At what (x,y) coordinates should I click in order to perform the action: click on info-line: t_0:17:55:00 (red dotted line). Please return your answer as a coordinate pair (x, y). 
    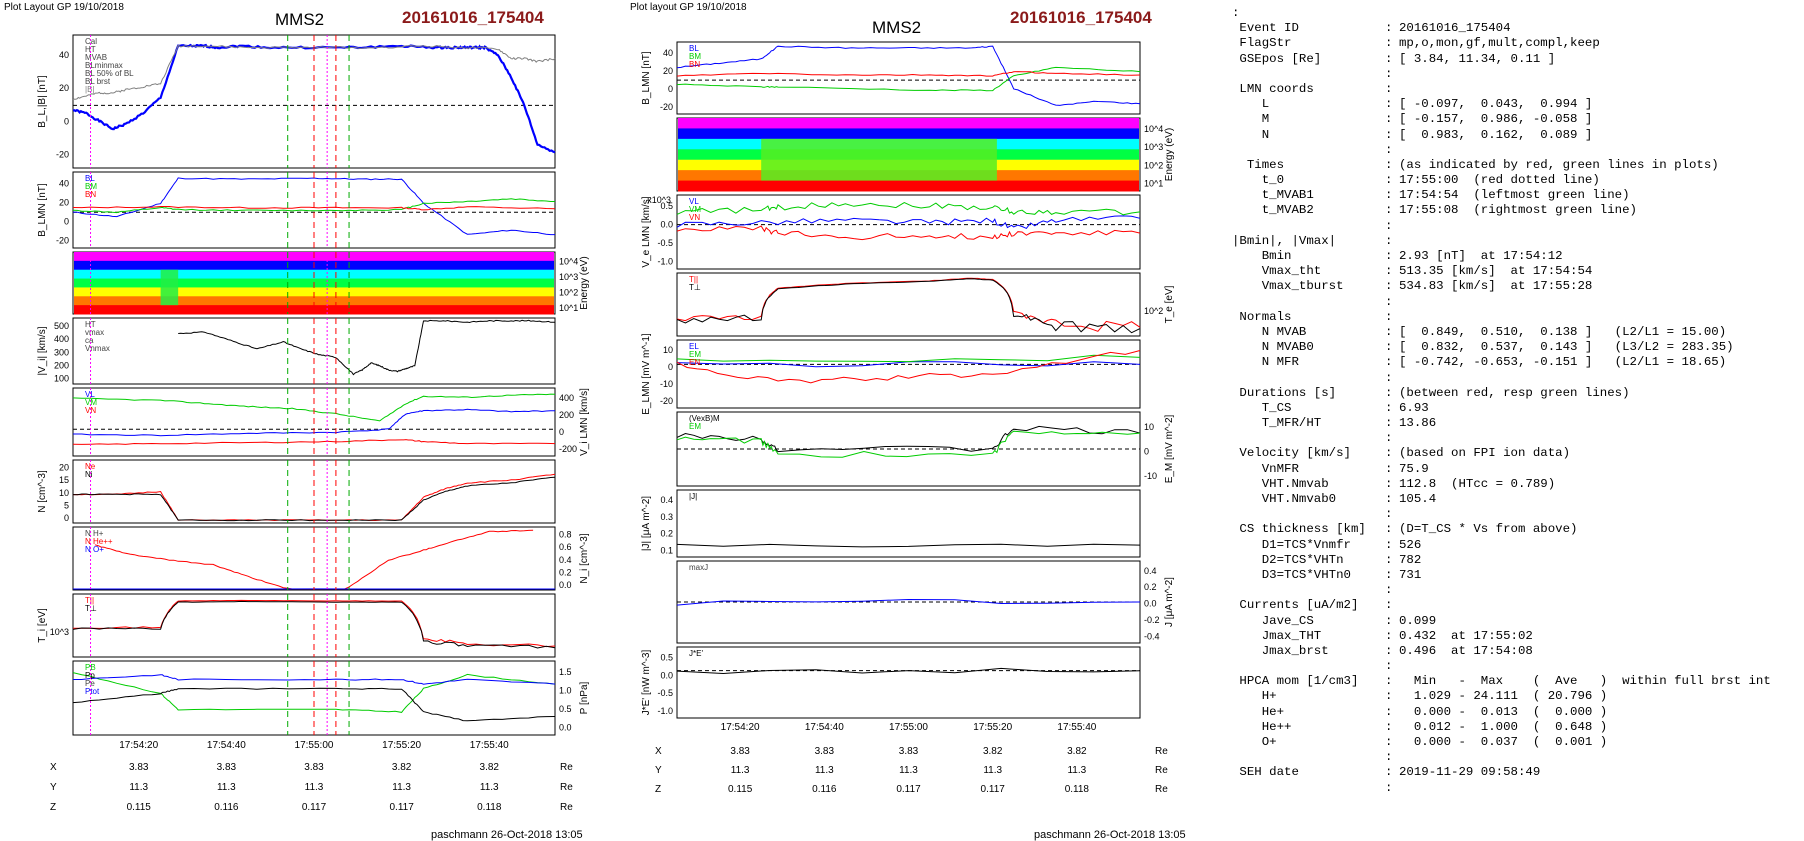
    Looking at the image, I should click on (1516, 180).